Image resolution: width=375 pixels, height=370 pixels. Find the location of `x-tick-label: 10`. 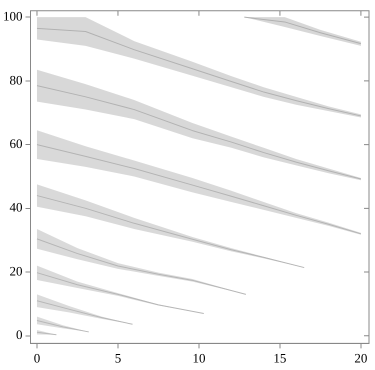

x-tick-label: 10 is located at coordinates (199, 358).